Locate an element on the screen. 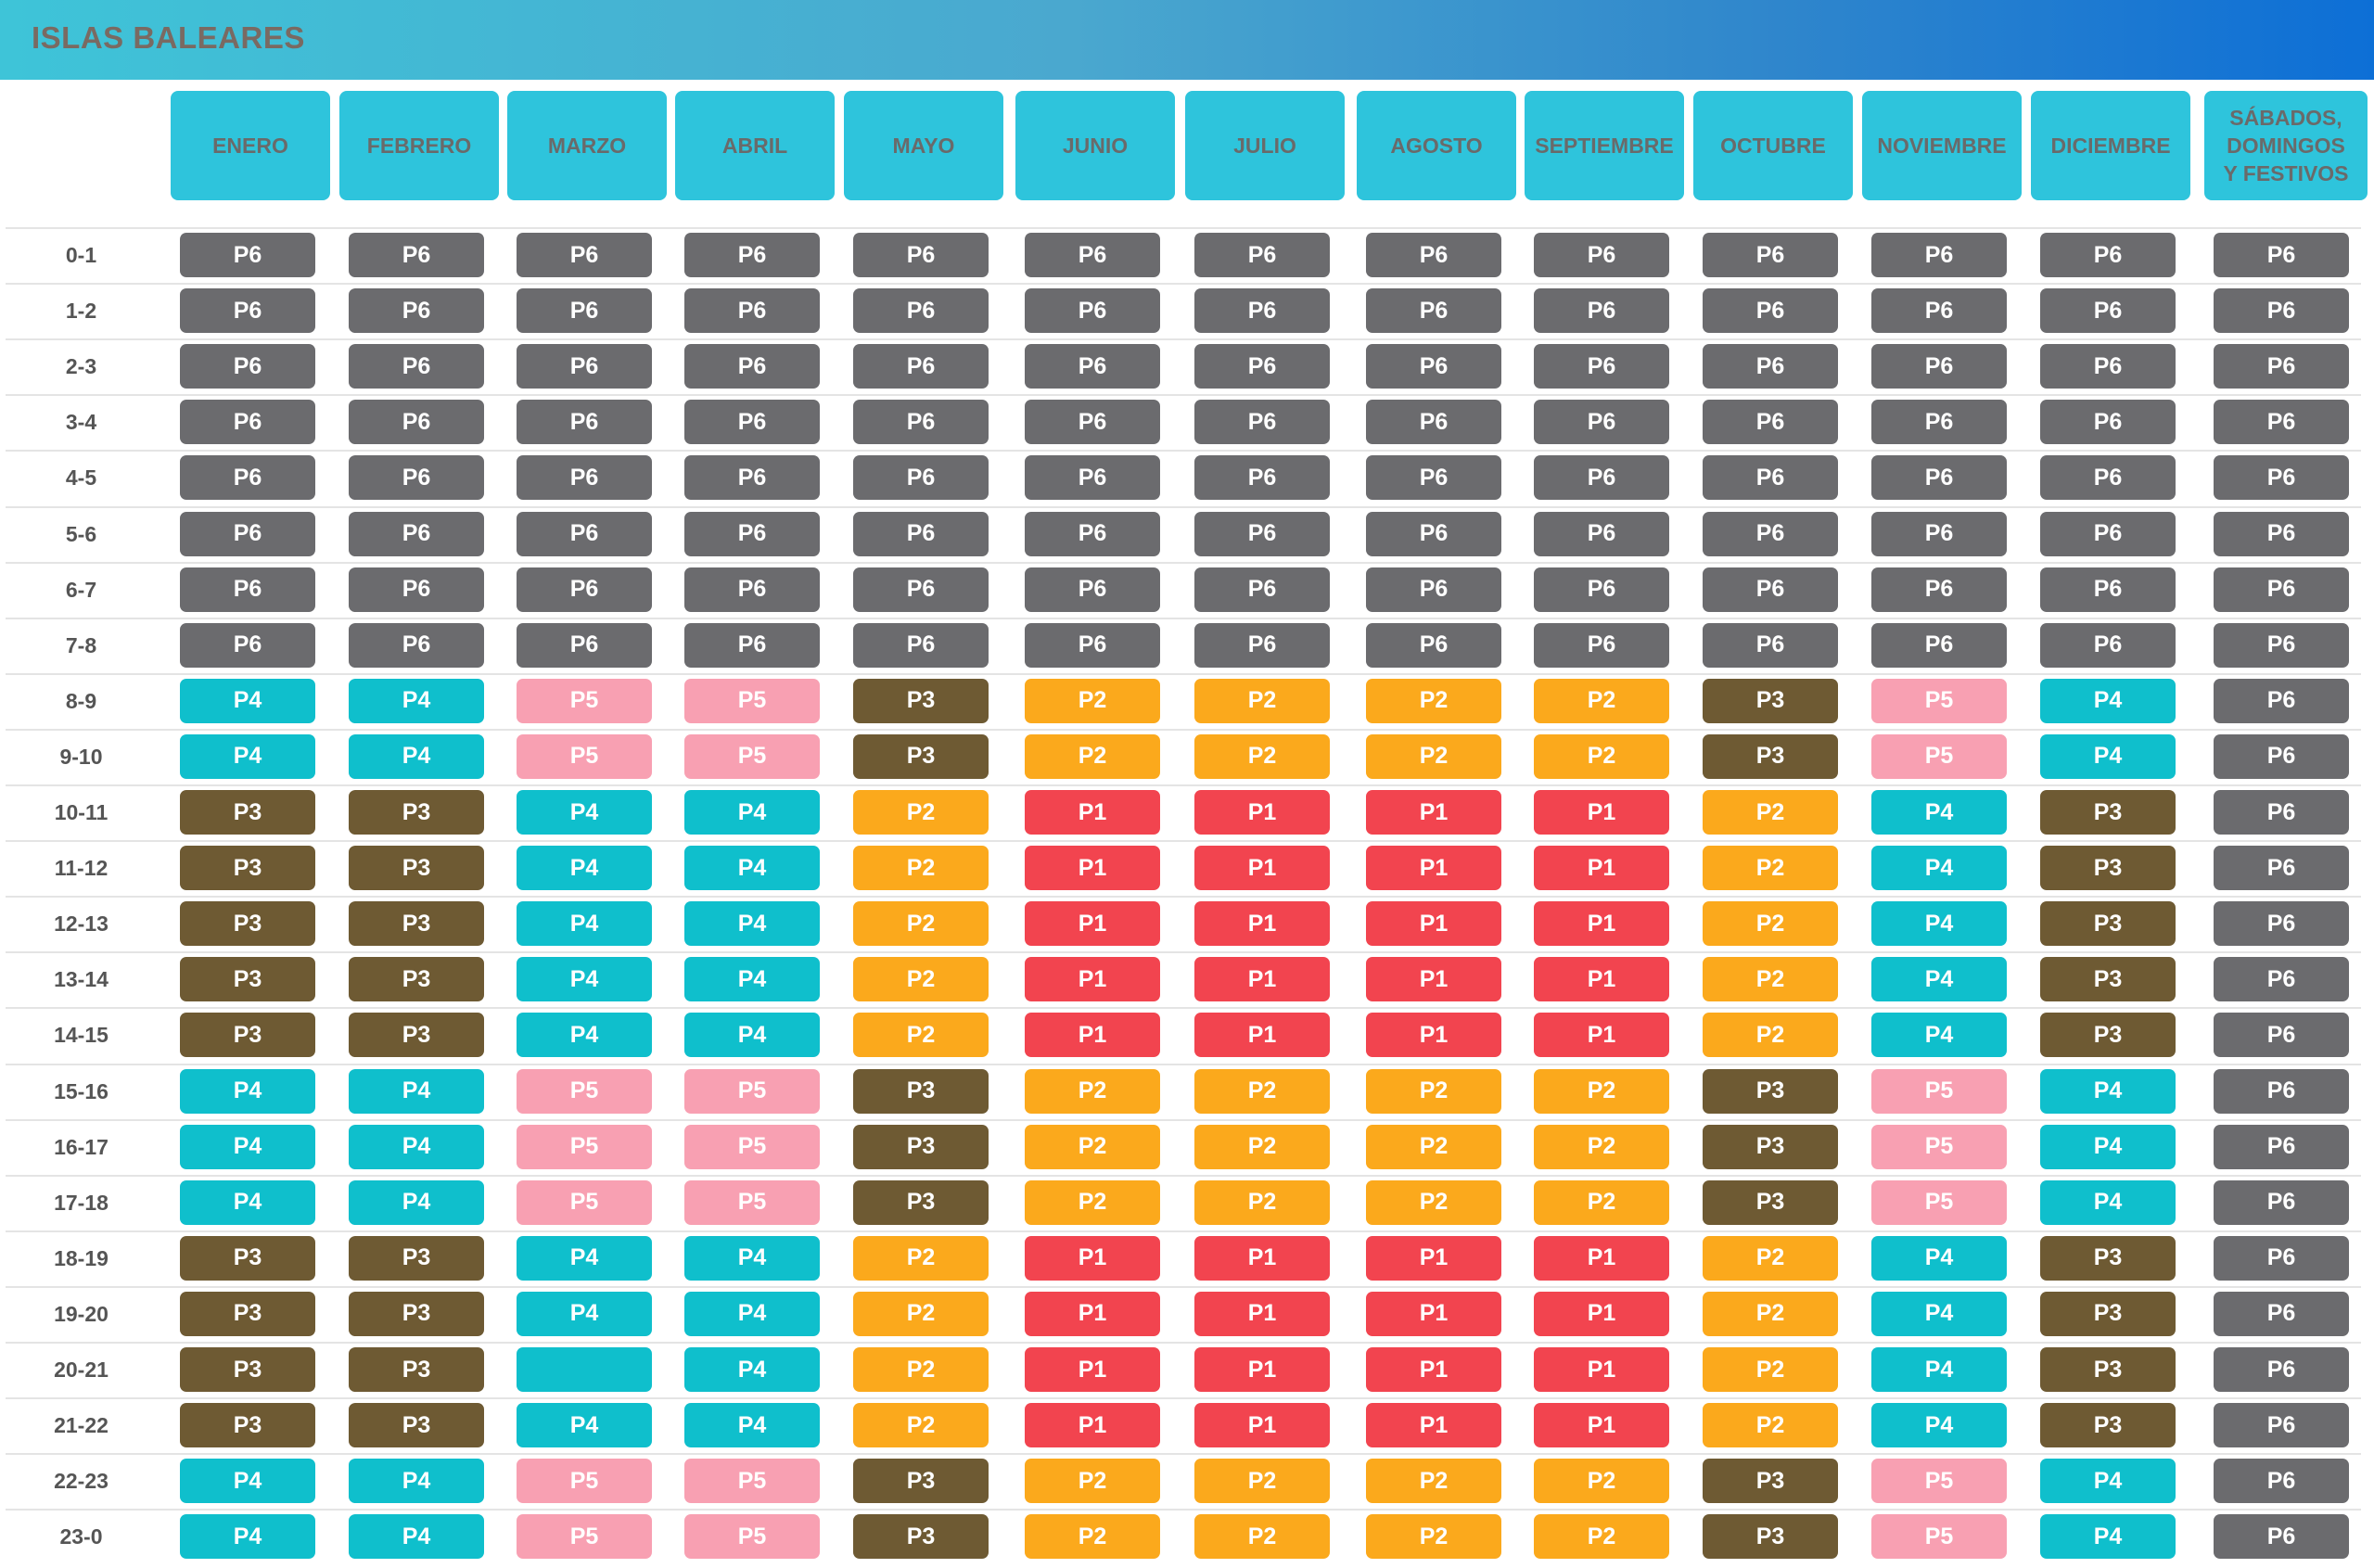  hour-label: 22-23 is located at coordinates (81, 1481).